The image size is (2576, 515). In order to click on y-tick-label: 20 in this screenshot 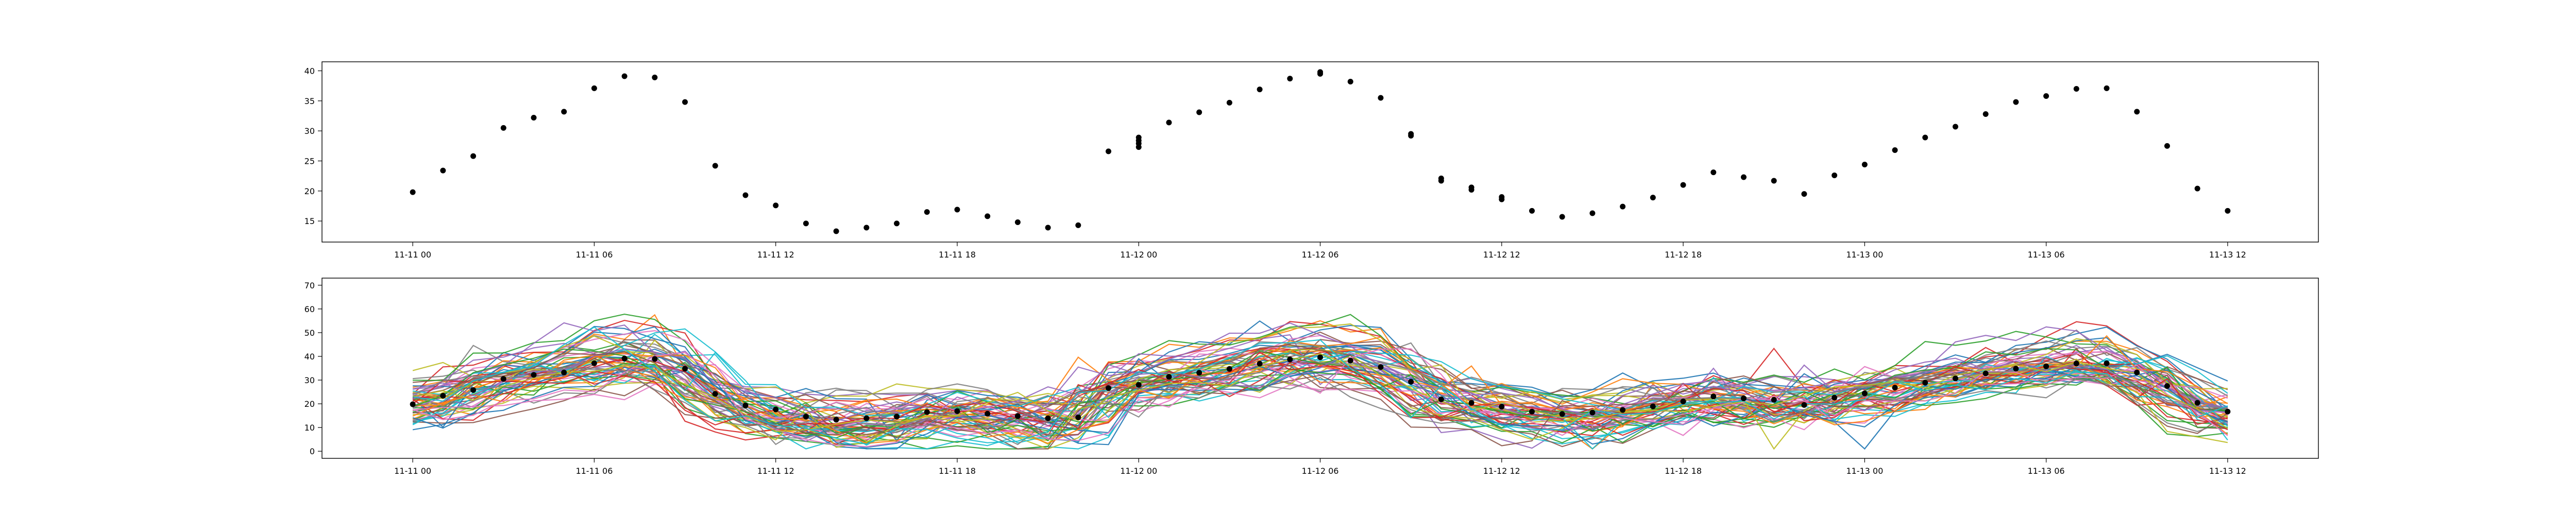, I will do `click(309, 191)`.